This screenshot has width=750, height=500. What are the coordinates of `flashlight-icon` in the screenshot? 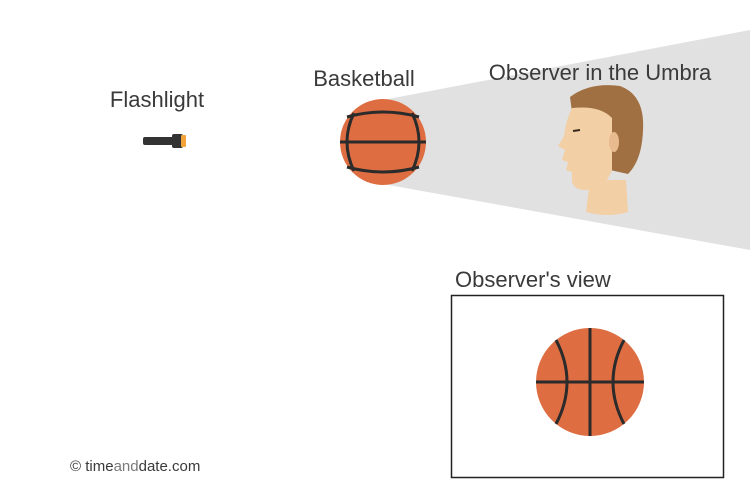 It's located at (164, 141).